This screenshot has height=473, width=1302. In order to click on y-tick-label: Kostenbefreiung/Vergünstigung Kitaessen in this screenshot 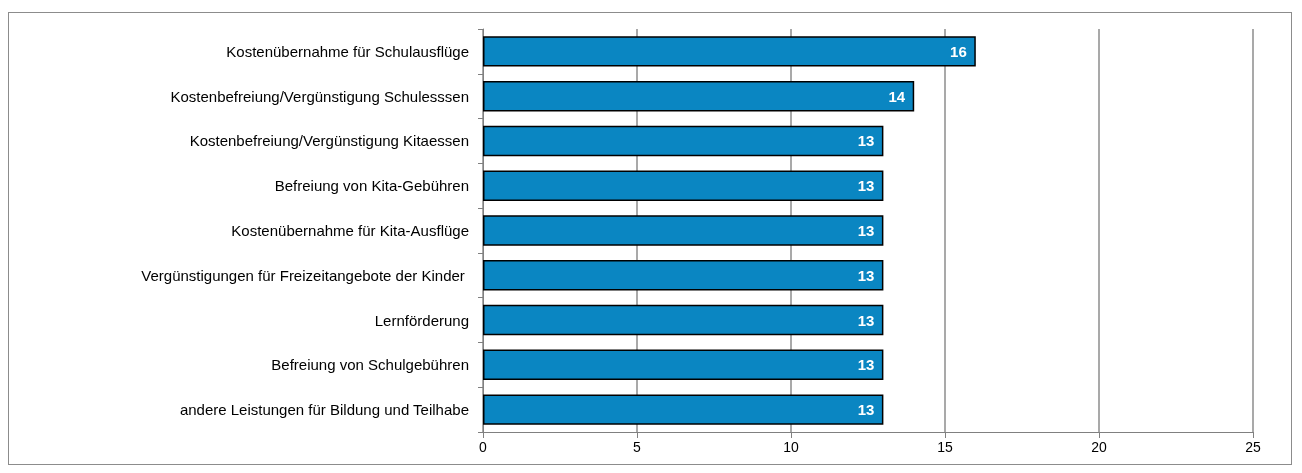, I will do `click(329, 141)`.